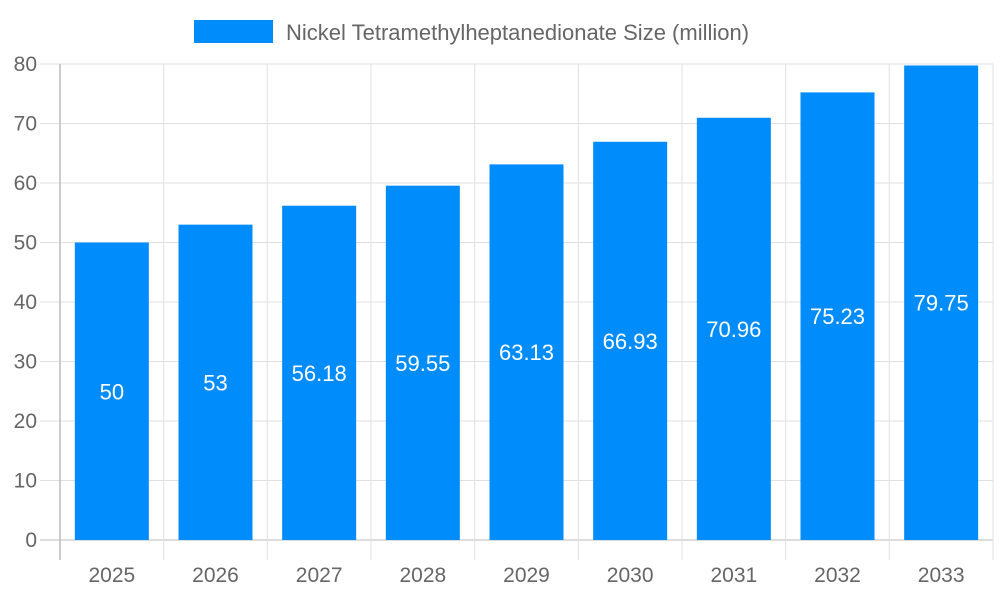 The image size is (1000, 600). I want to click on y-tick-label: 40, so click(25, 302).